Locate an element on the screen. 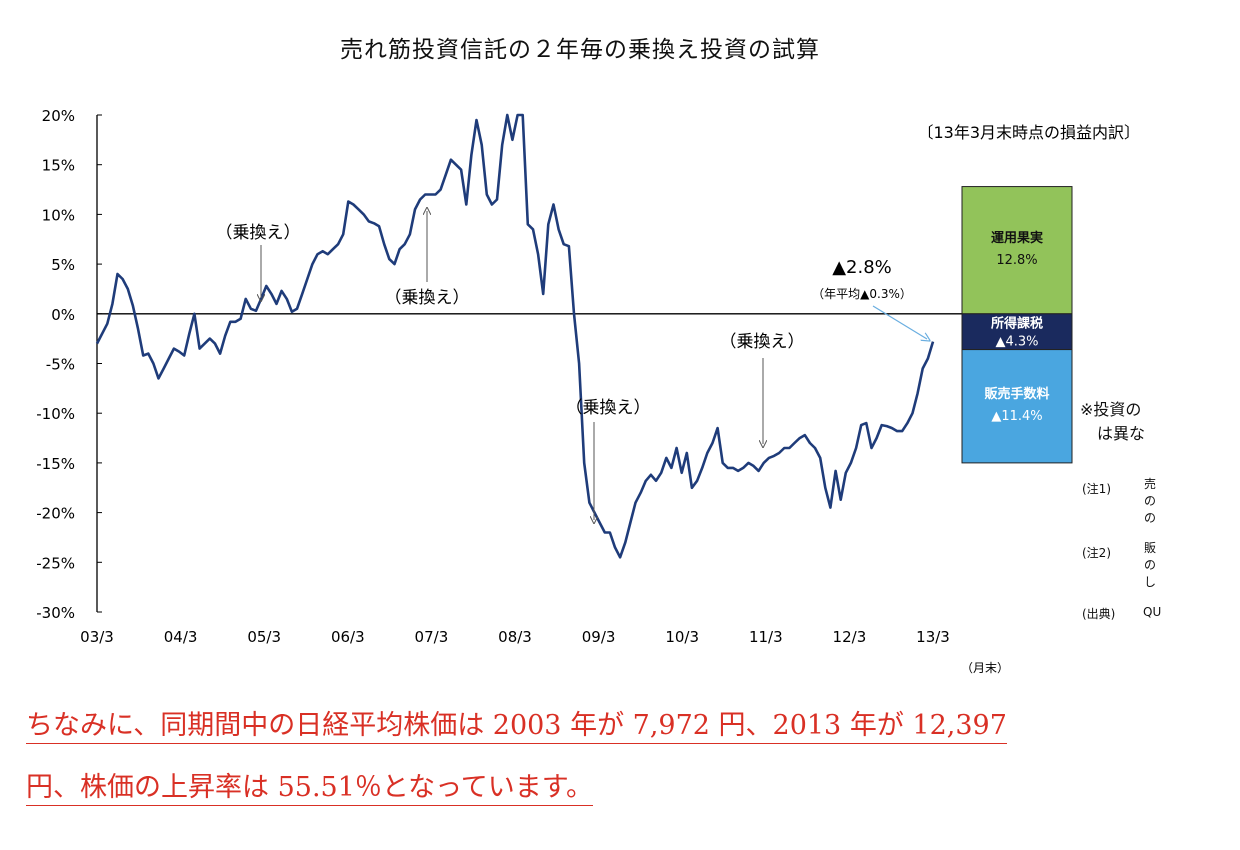 The width and height of the screenshot is (1240, 850). x-tick-label: 11/3 is located at coordinates (766, 637).